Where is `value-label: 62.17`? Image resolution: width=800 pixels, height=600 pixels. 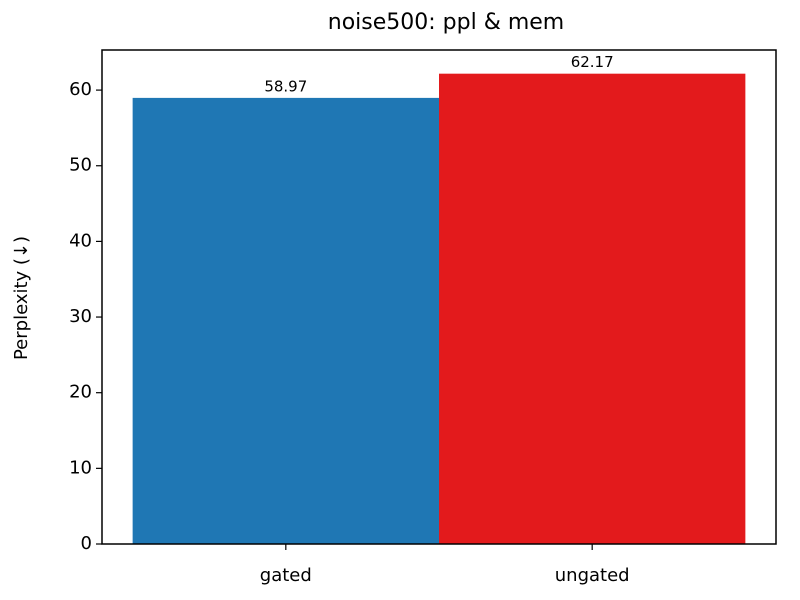
value-label: 62.17 is located at coordinates (592, 62).